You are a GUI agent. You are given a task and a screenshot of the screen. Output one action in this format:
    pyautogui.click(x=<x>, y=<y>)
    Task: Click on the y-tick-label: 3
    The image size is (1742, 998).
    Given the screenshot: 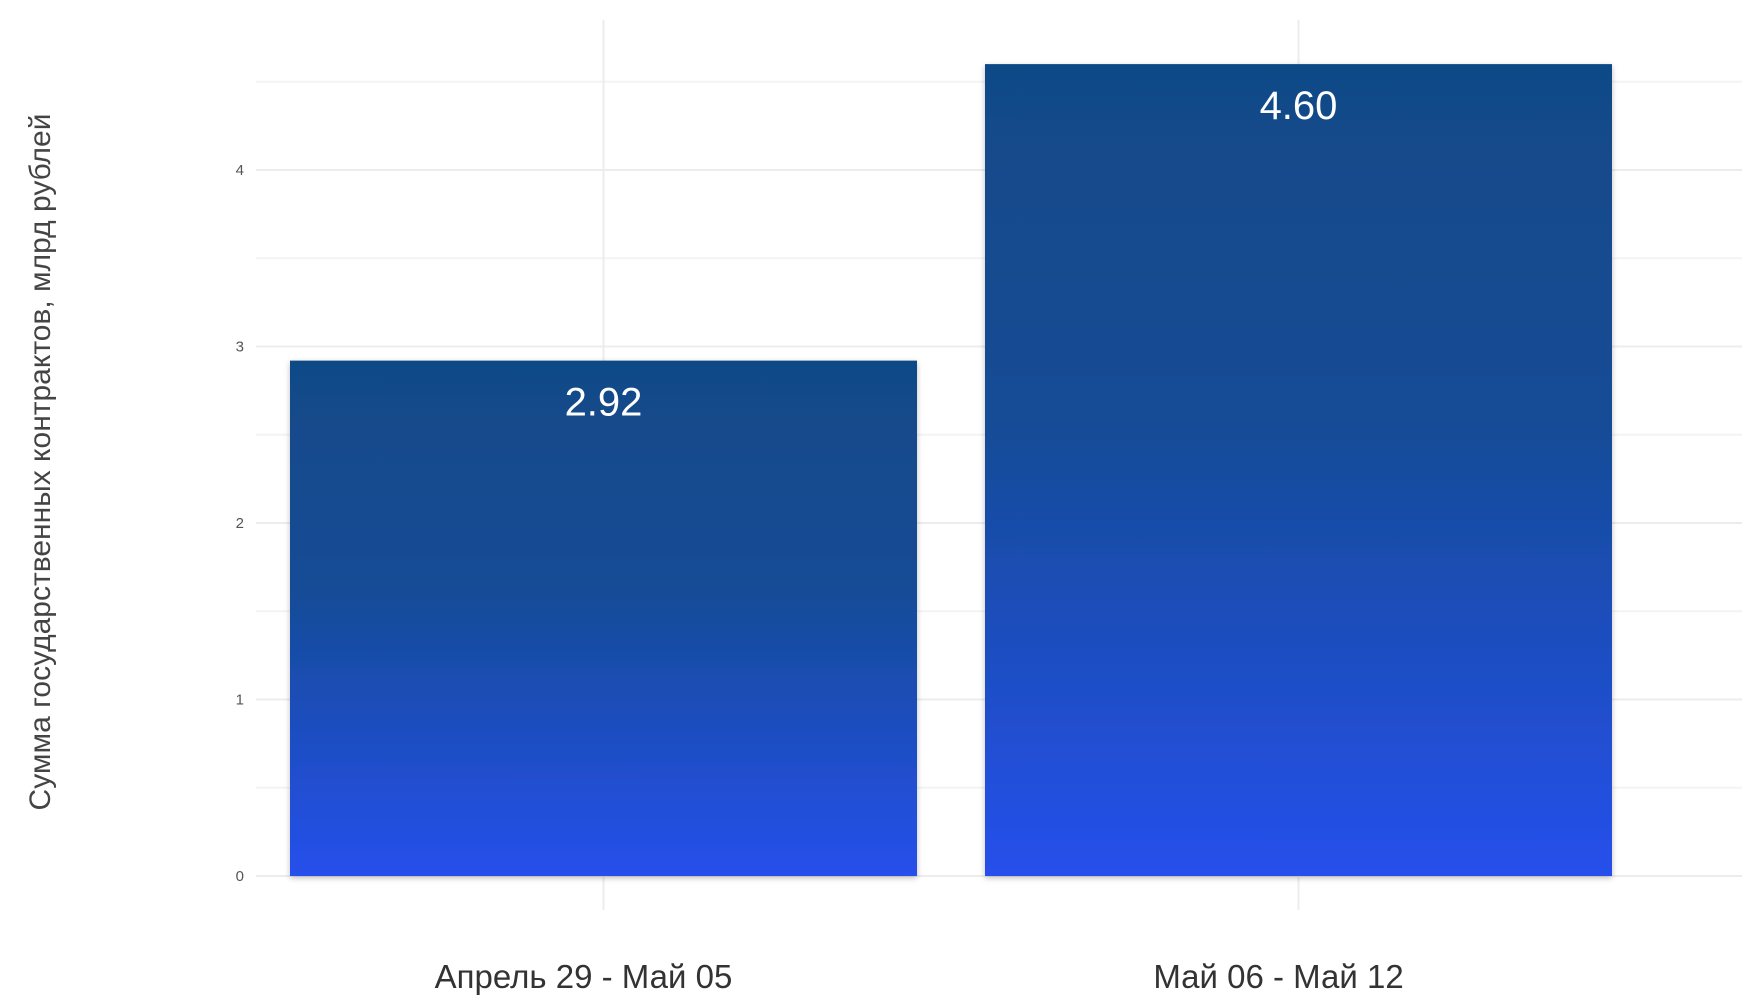 What is the action you would take?
    pyautogui.click(x=240, y=347)
    